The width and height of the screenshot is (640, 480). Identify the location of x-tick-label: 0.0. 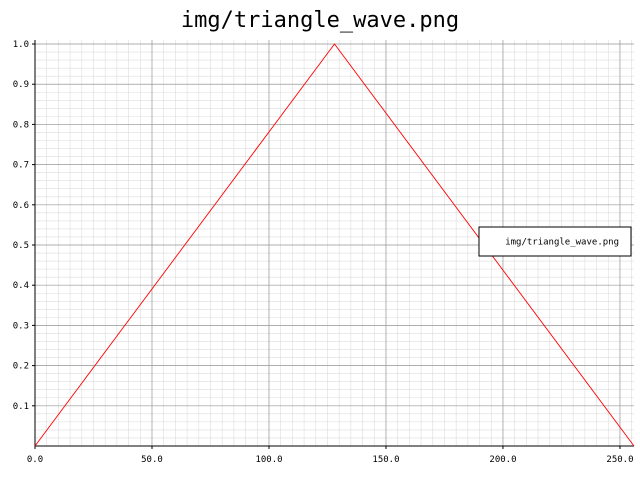
(35, 460).